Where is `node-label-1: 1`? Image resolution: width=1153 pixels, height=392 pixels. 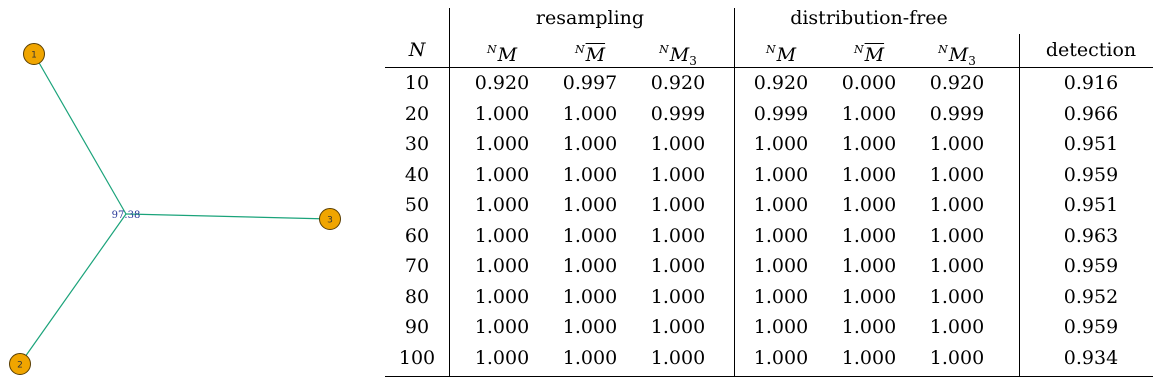
node-label-1: 1 is located at coordinates (34, 56).